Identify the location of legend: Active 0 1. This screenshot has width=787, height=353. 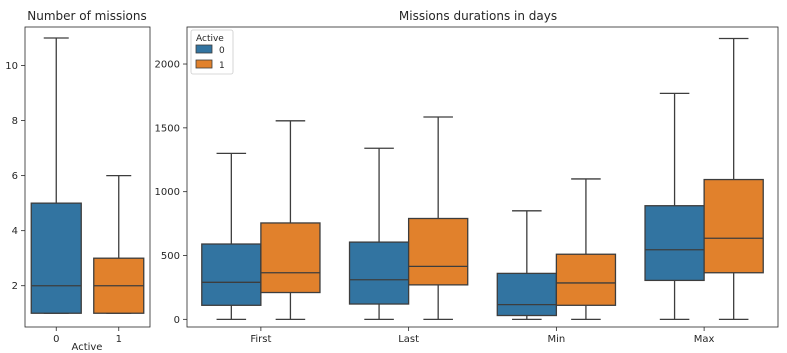
(212, 52).